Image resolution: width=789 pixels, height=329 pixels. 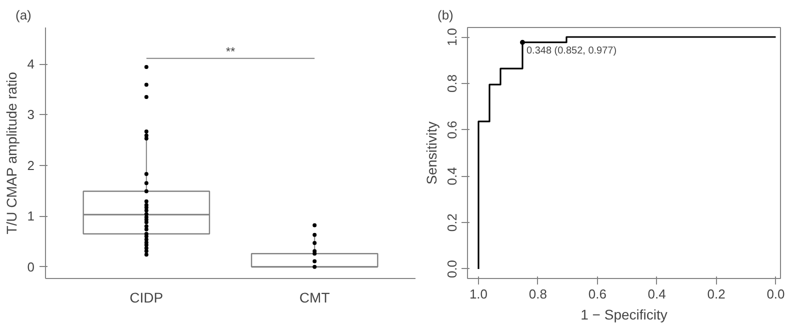 What do you see at coordinates (716, 294) in the screenshot?
I see `x-tick-label: 0.2` at bounding box center [716, 294].